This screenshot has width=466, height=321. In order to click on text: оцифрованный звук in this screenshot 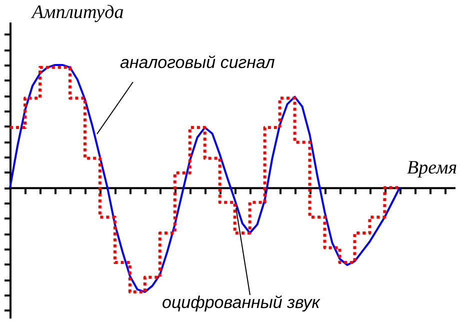, I will do `click(241, 302)`.